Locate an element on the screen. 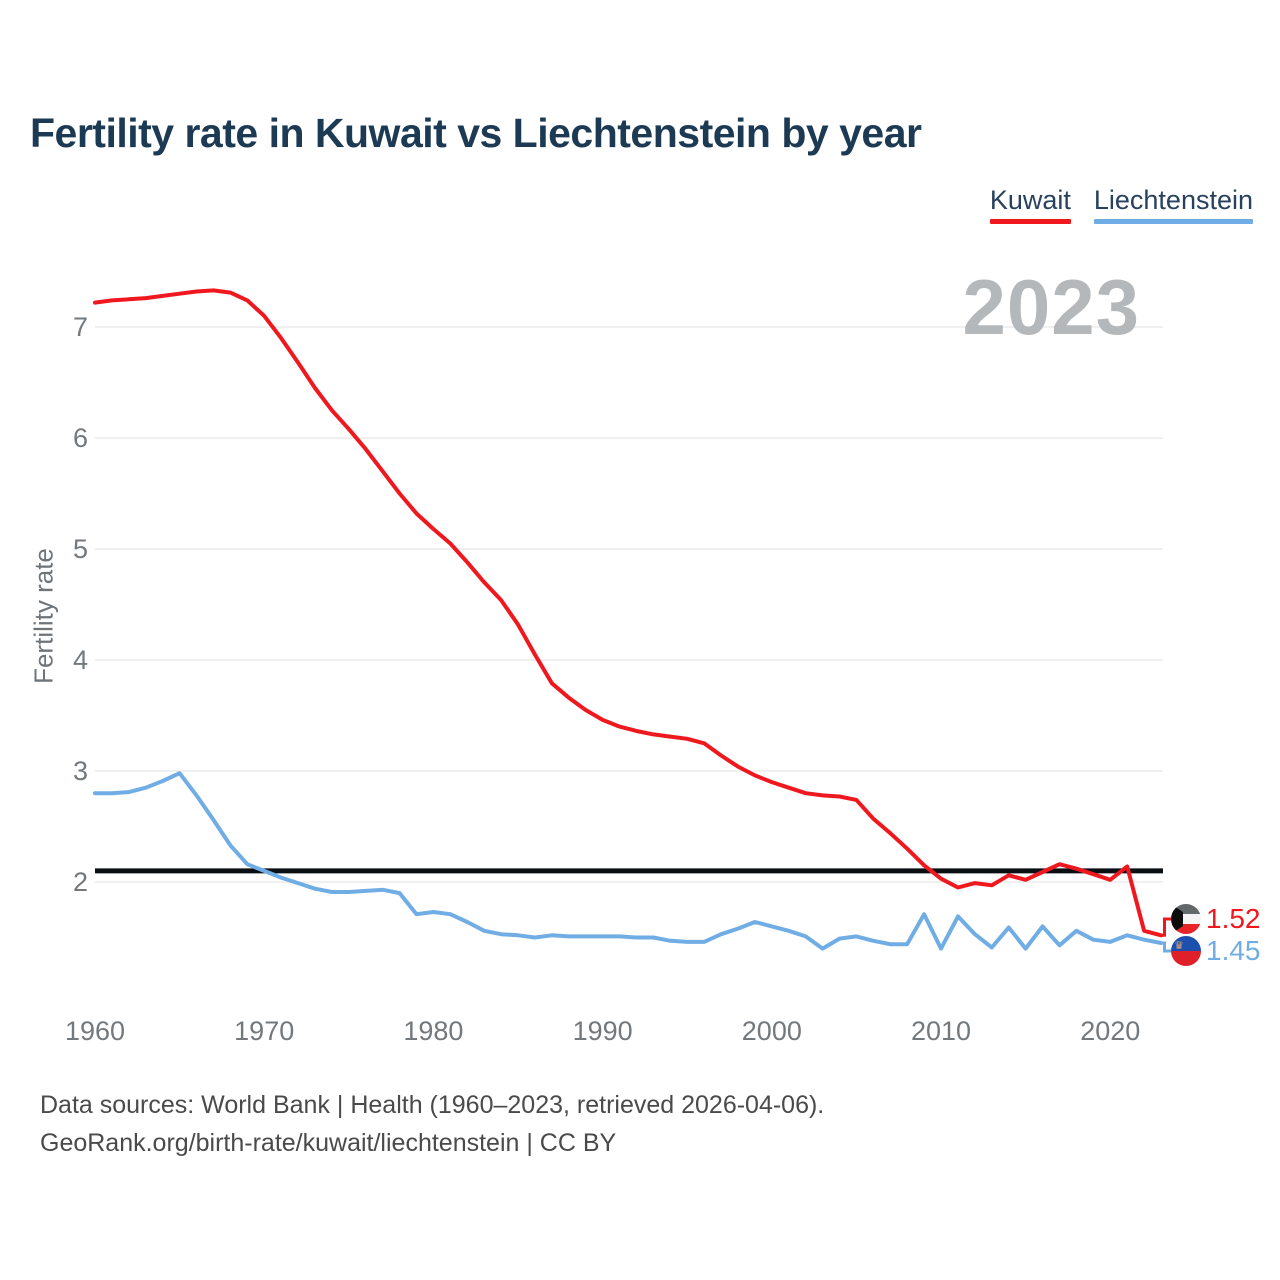  liechtenstein-series-swatch is located at coordinates (1173, 221).